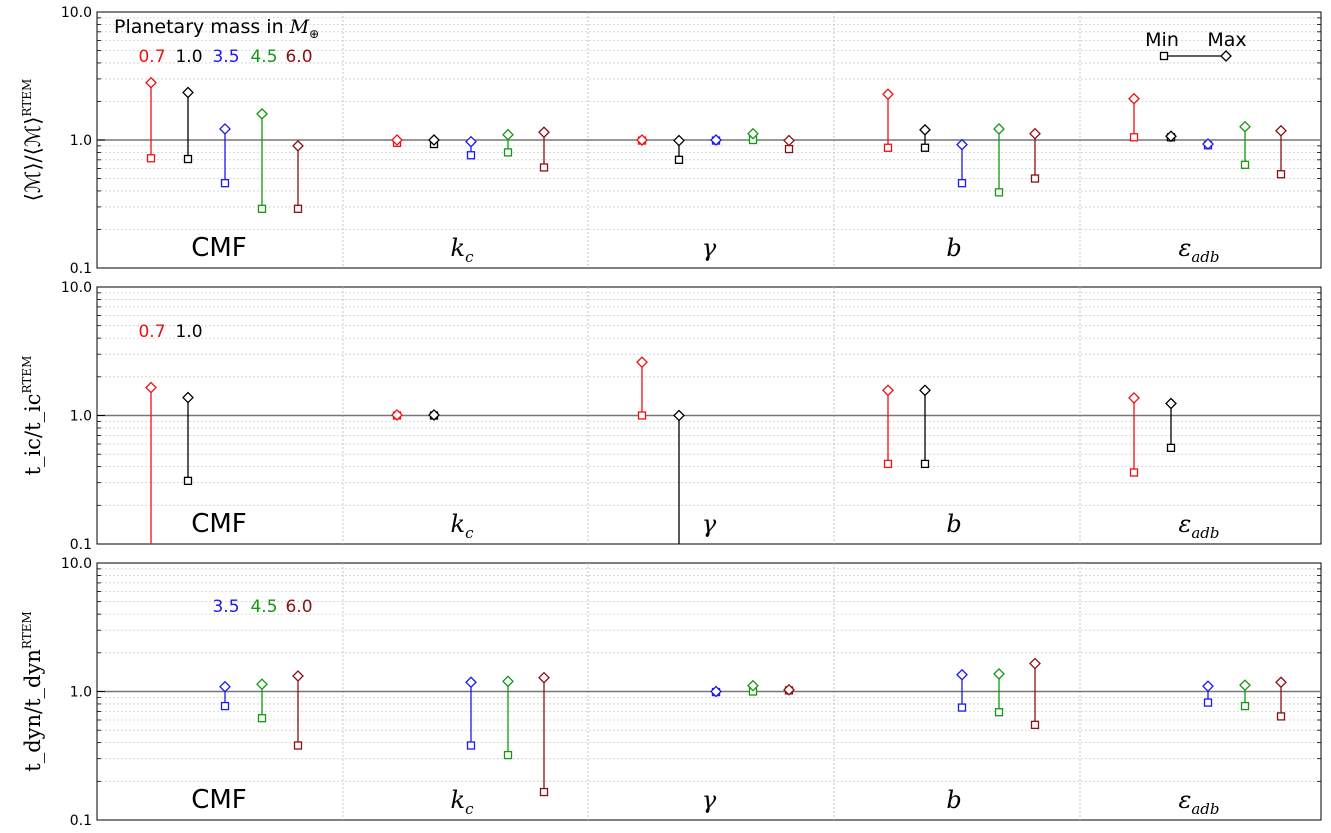  Describe the element at coordinates (32, 416) in the screenshot. I see `y-axis-label: t_ic/t_icRTEM` at that location.